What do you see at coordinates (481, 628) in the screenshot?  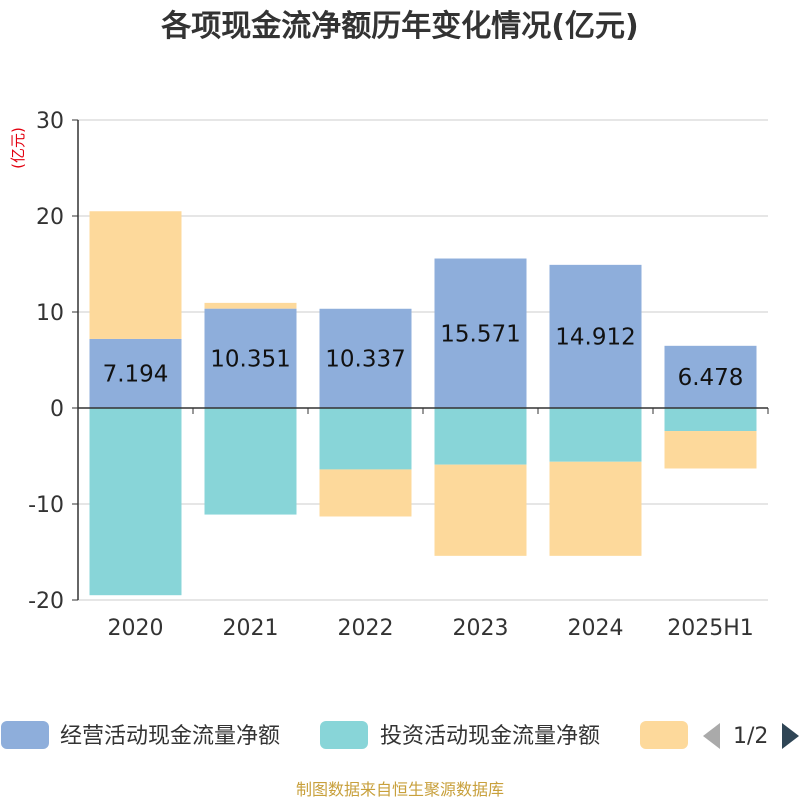 I see `x-tick-label: 2023` at bounding box center [481, 628].